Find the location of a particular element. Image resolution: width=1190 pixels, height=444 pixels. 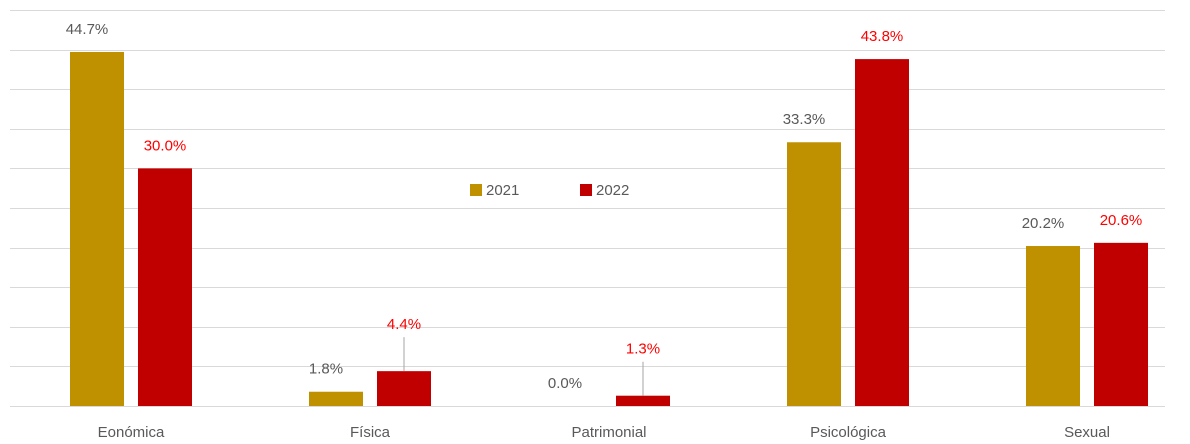

data-label: 1.8% is located at coordinates (326, 369).